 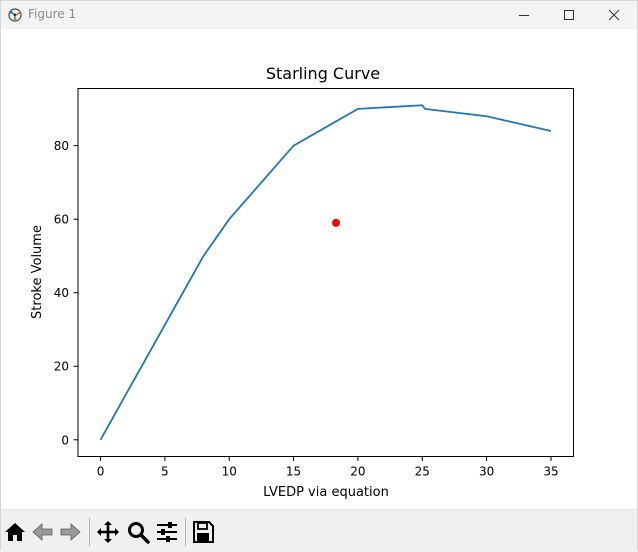 I want to click on window-title: Figure 1, so click(x=52, y=14).